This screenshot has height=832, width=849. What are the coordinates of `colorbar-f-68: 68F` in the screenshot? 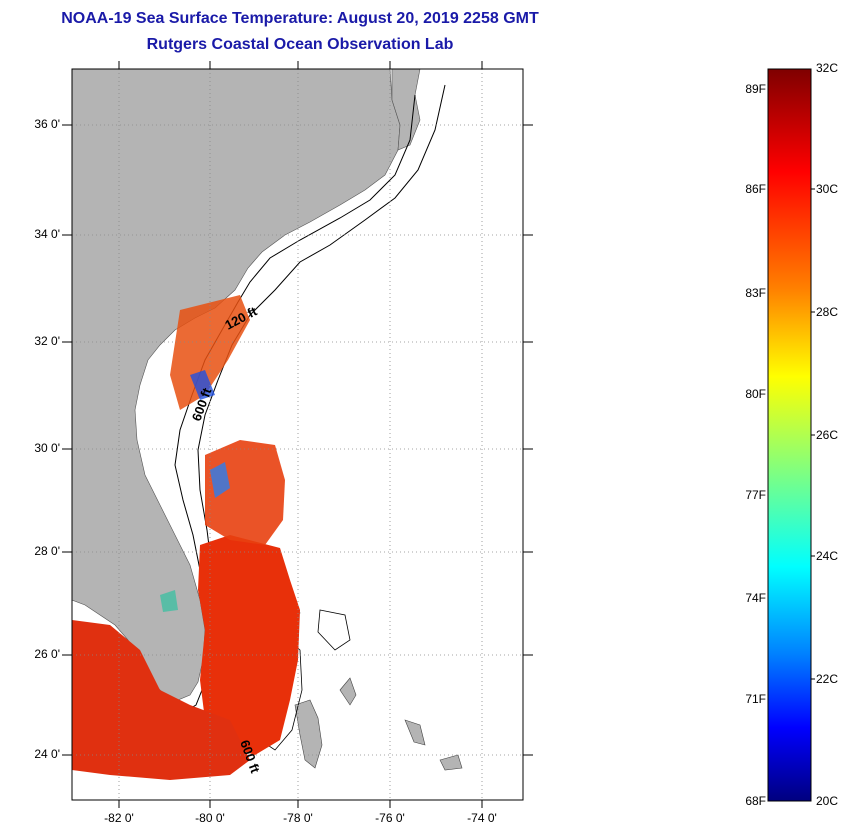 It's located at (755, 801).